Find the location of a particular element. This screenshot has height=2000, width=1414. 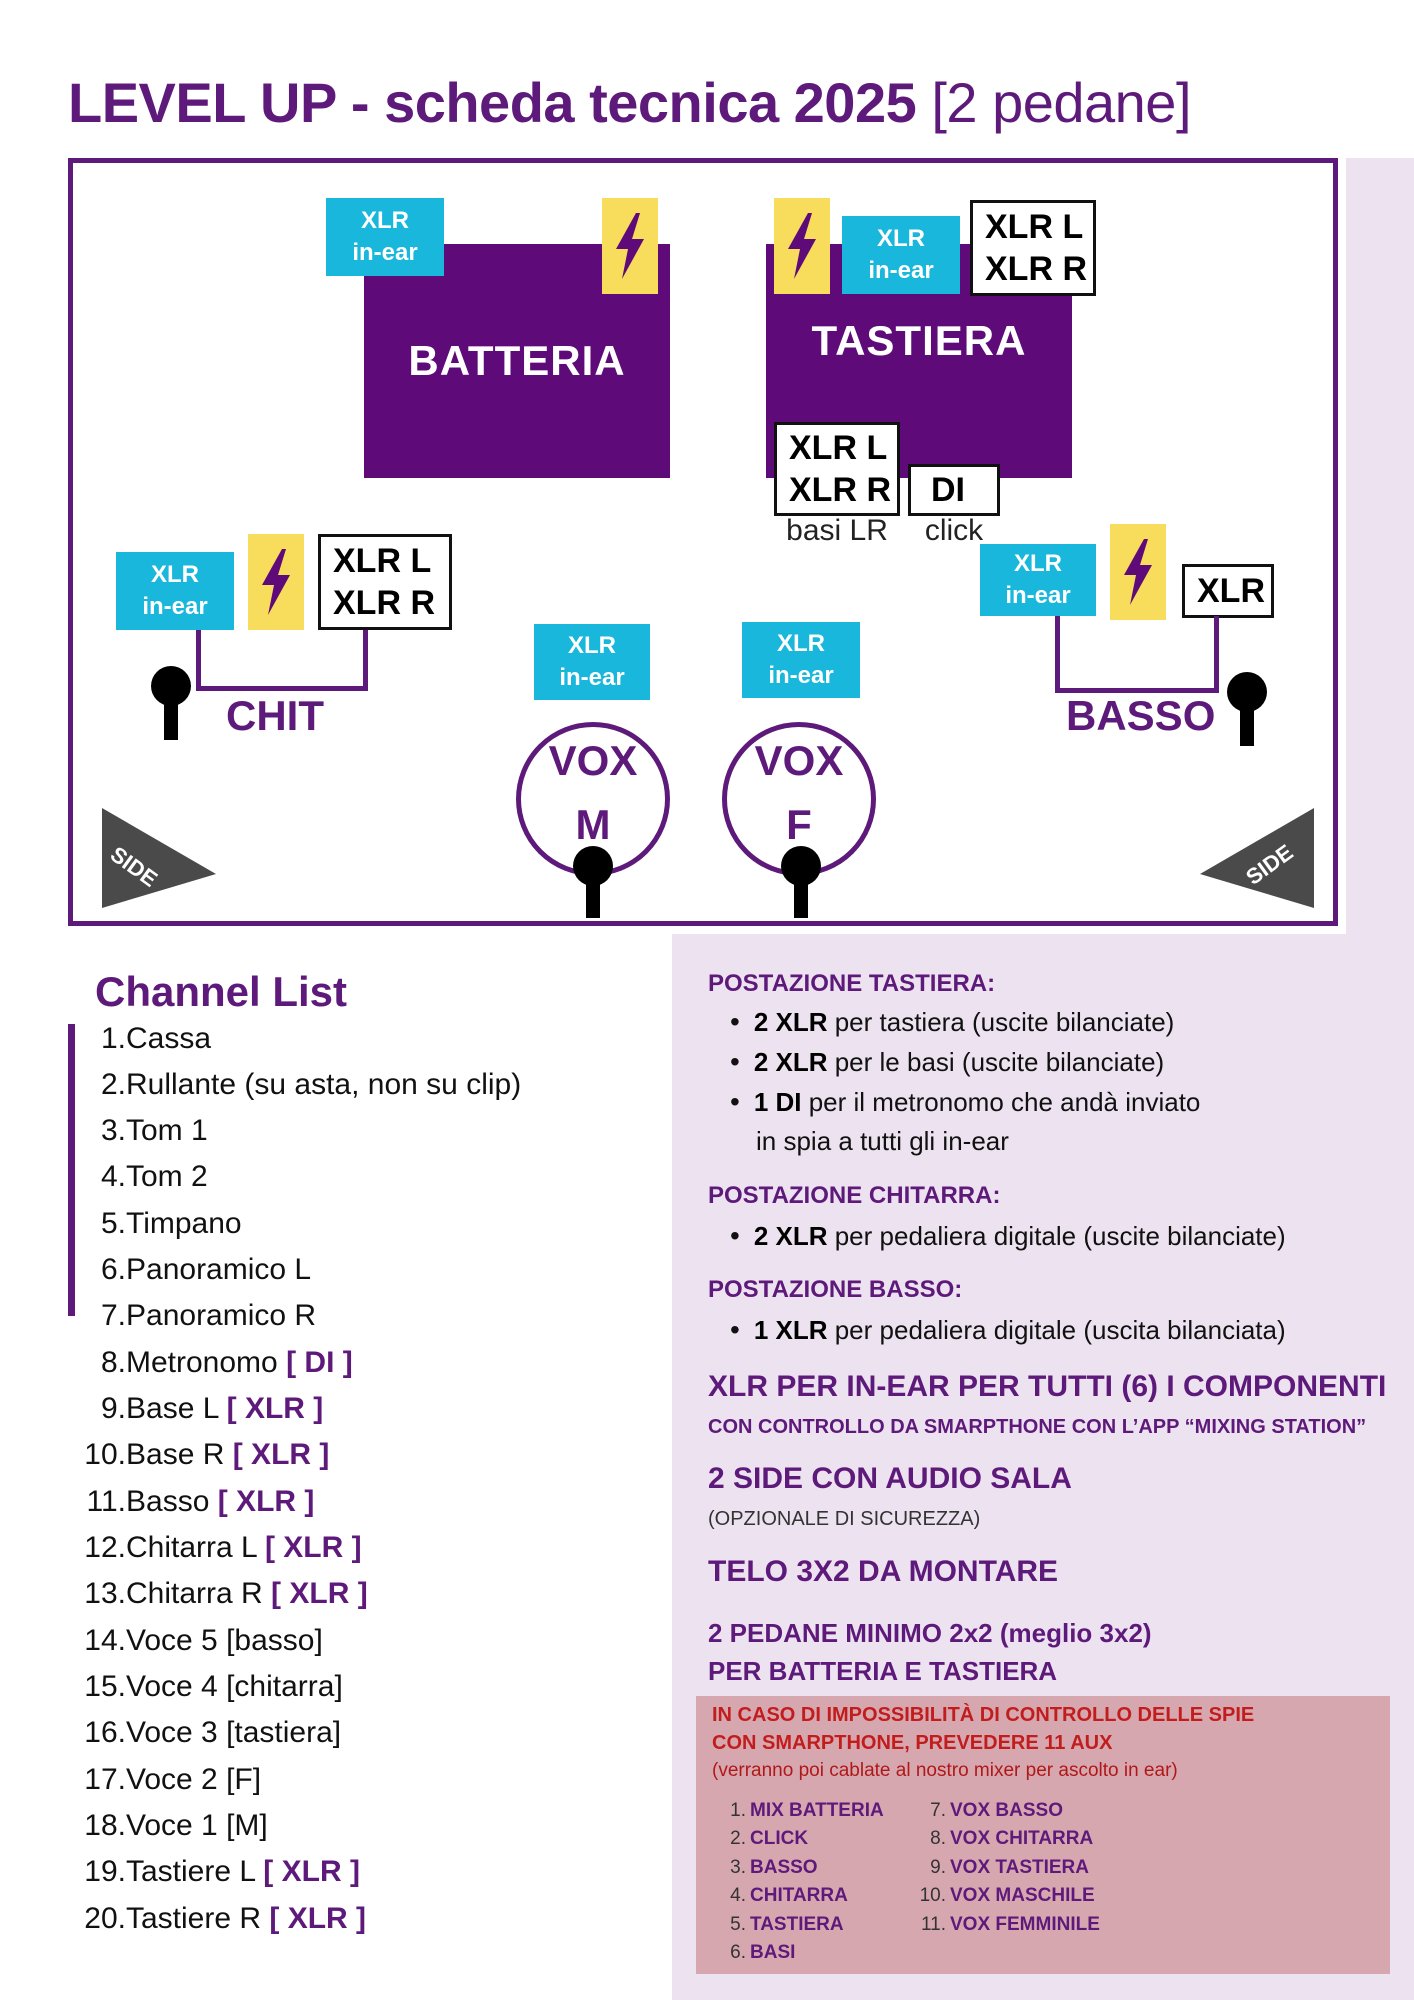

list-item: 18.Voce 1 [M] is located at coordinates (163, 1826).